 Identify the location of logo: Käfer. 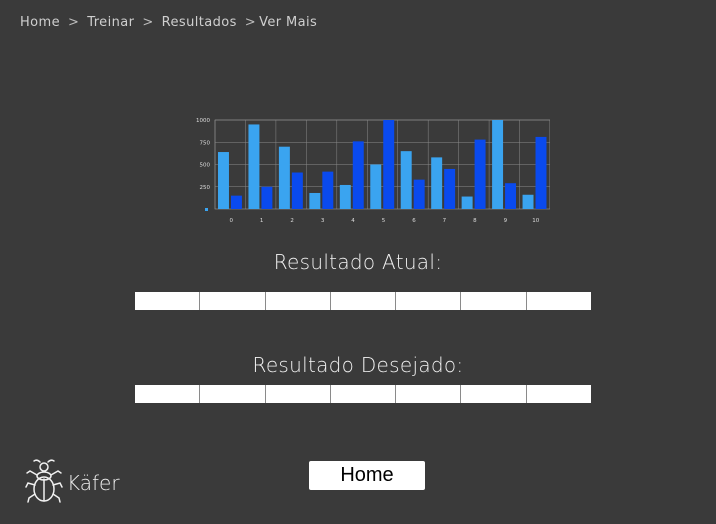
(72, 483).